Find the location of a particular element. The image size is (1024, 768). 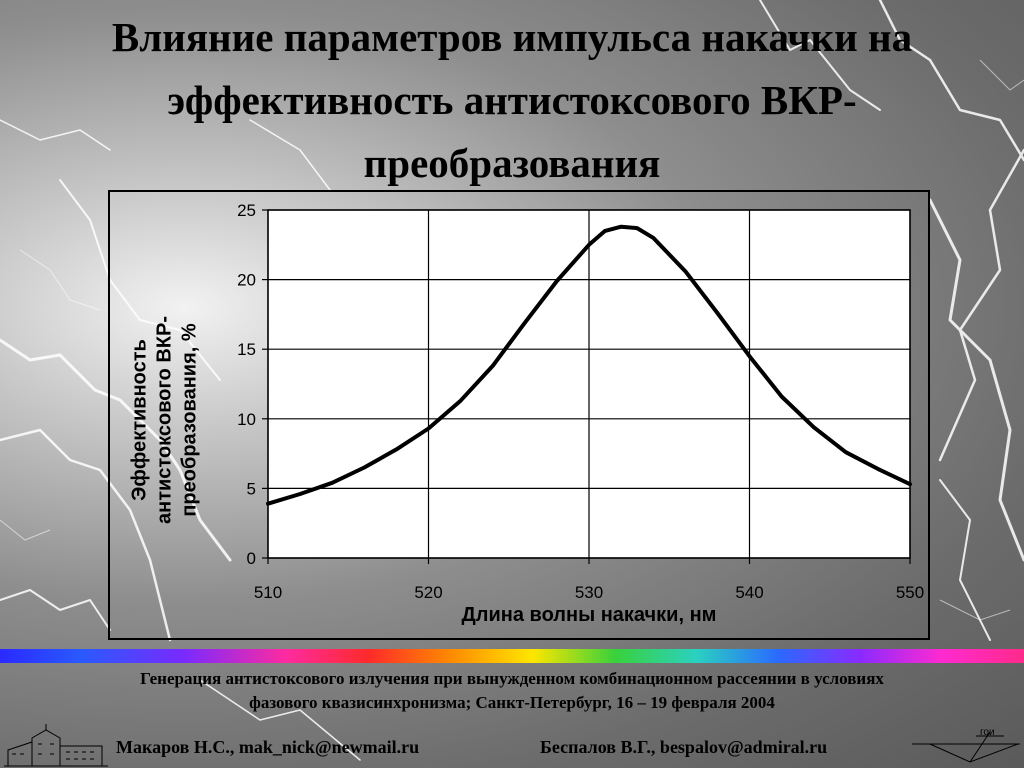

y-tick-label: 5 is located at coordinates (251, 488).